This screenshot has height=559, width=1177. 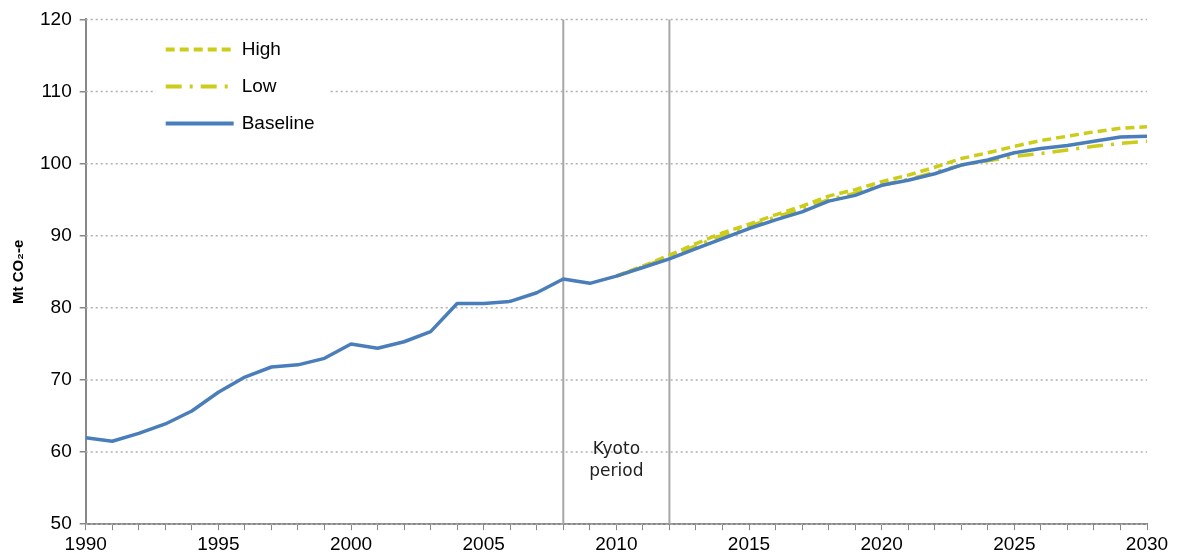 What do you see at coordinates (56, 90) in the screenshot?
I see `y-tick-label: 110` at bounding box center [56, 90].